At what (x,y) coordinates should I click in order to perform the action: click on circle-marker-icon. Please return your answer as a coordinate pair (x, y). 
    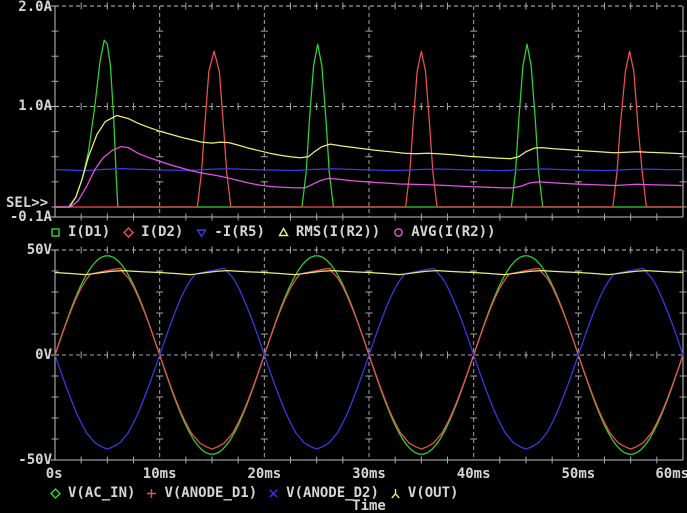
    Looking at the image, I should click on (399, 232).